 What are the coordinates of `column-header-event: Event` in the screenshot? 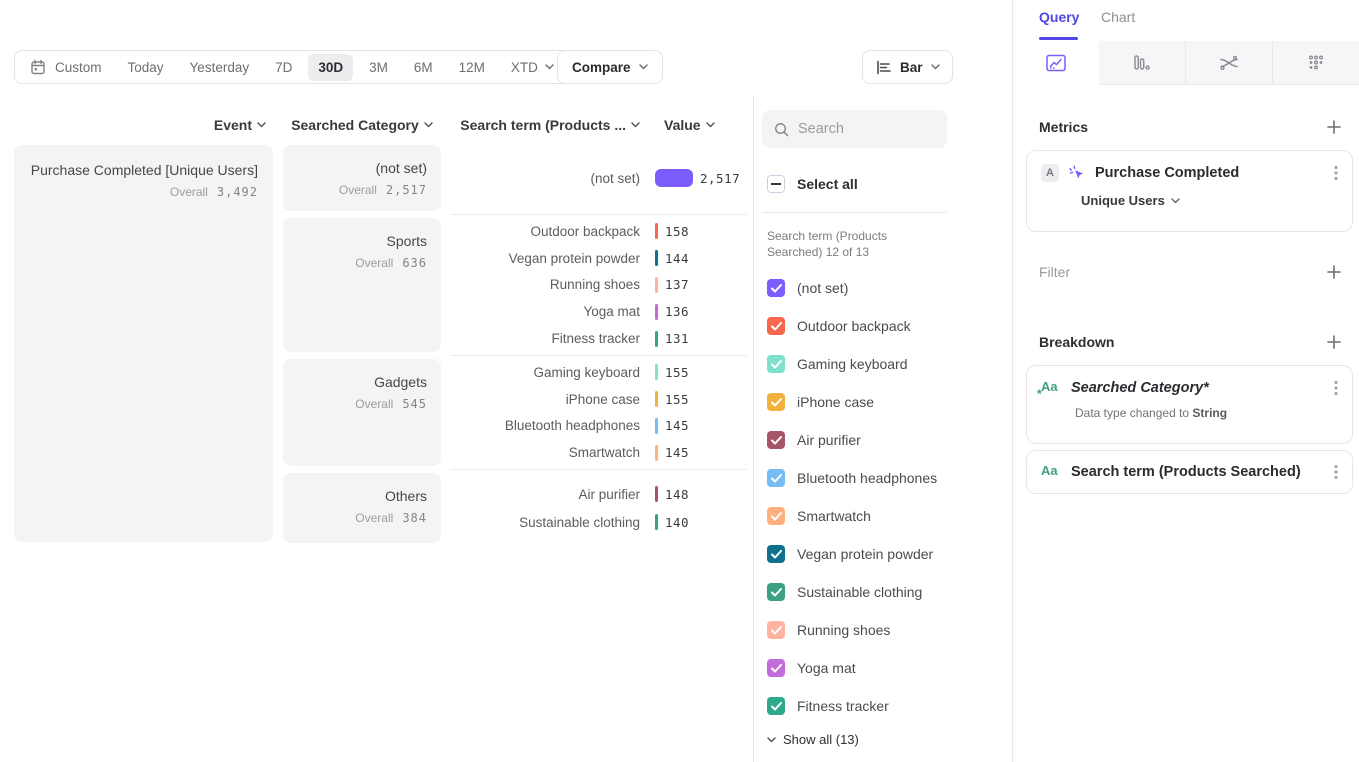 It's located at (140, 125).